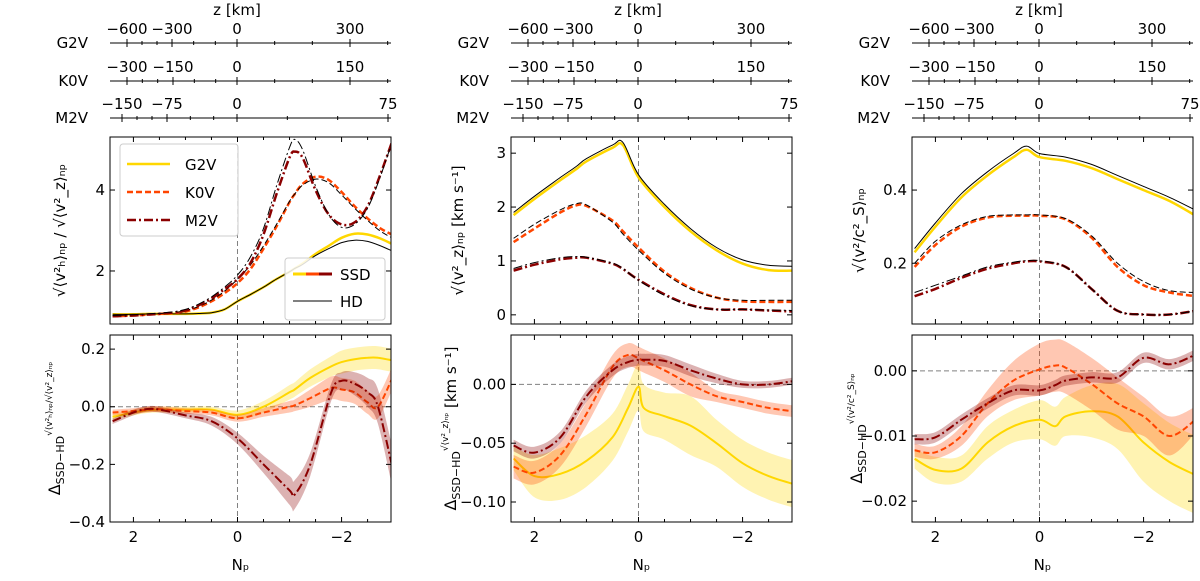 The width and height of the screenshot is (1200, 581). What do you see at coordinates (450, 505) in the screenshot?
I see `delta-symbol: Δ` at bounding box center [450, 505].